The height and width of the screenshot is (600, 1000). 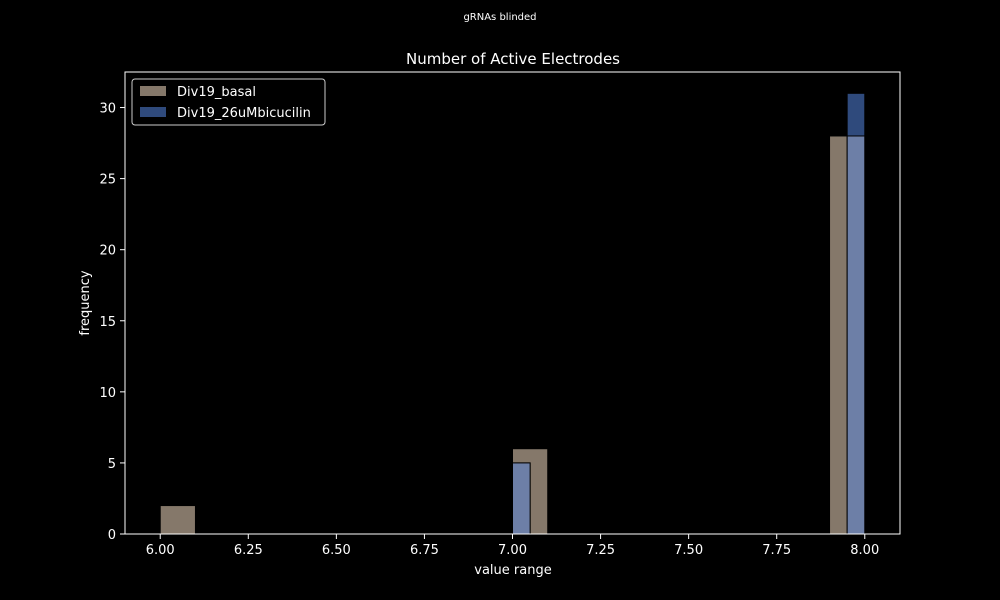 What do you see at coordinates (107, 322) in the screenshot?
I see `y-tick-label: 15` at bounding box center [107, 322].